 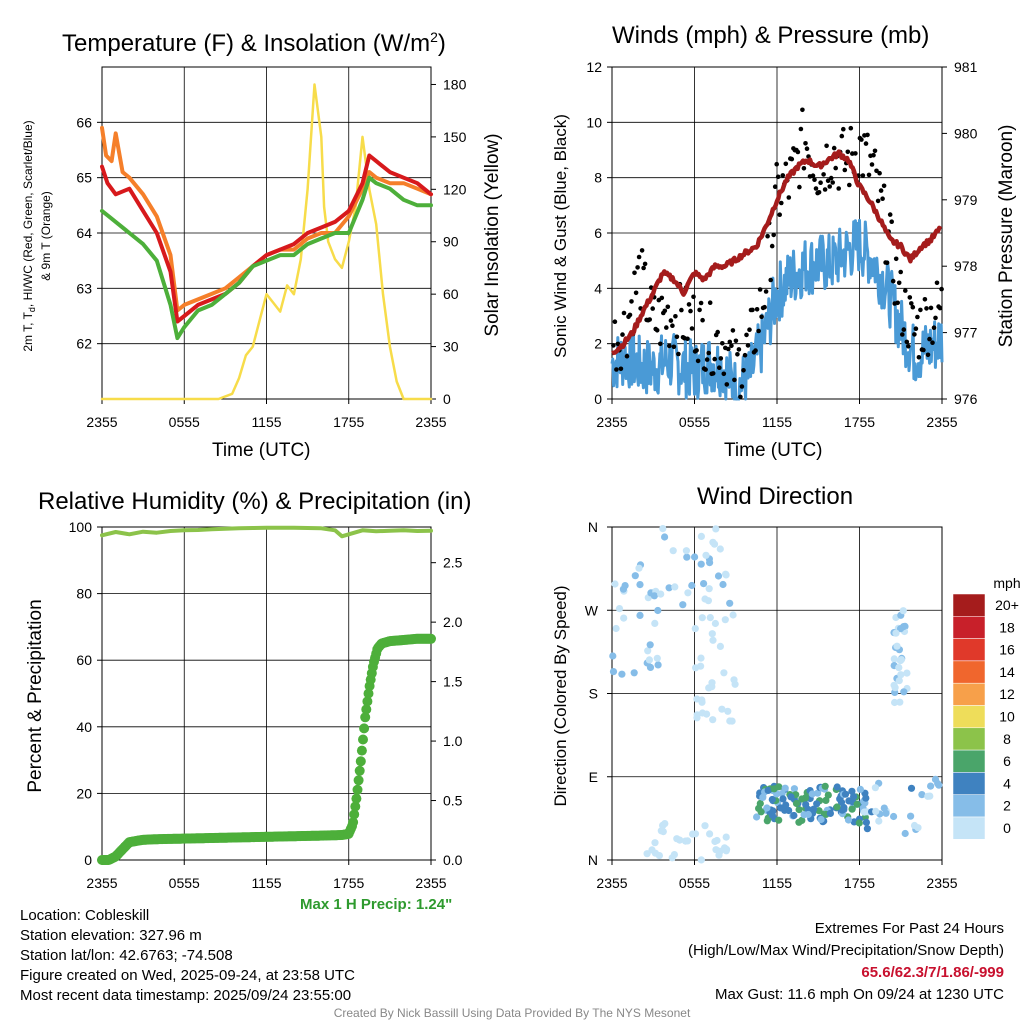 What do you see at coordinates (447, 399) in the screenshot?
I see `temp-ytick-right-label: 0` at bounding box center [447, 399].